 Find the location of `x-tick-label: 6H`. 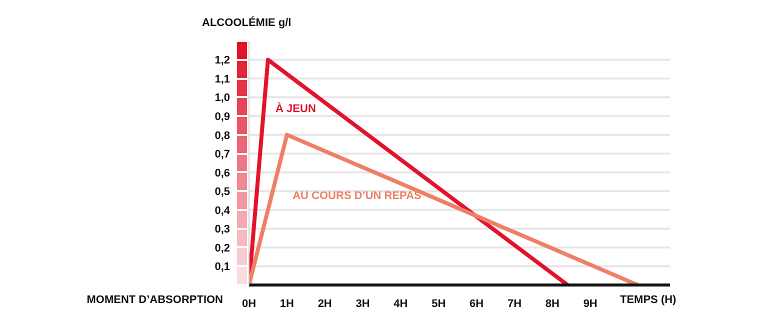

x-tick-label: 6H is located at coordinates (477, 304).